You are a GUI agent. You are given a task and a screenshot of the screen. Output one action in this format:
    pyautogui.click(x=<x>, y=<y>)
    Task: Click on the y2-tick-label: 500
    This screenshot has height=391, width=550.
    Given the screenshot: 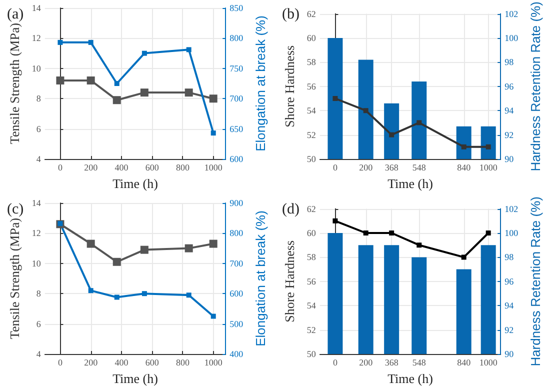 What is the action you would take?
    pyautogui.click(x=237, y=323)
    